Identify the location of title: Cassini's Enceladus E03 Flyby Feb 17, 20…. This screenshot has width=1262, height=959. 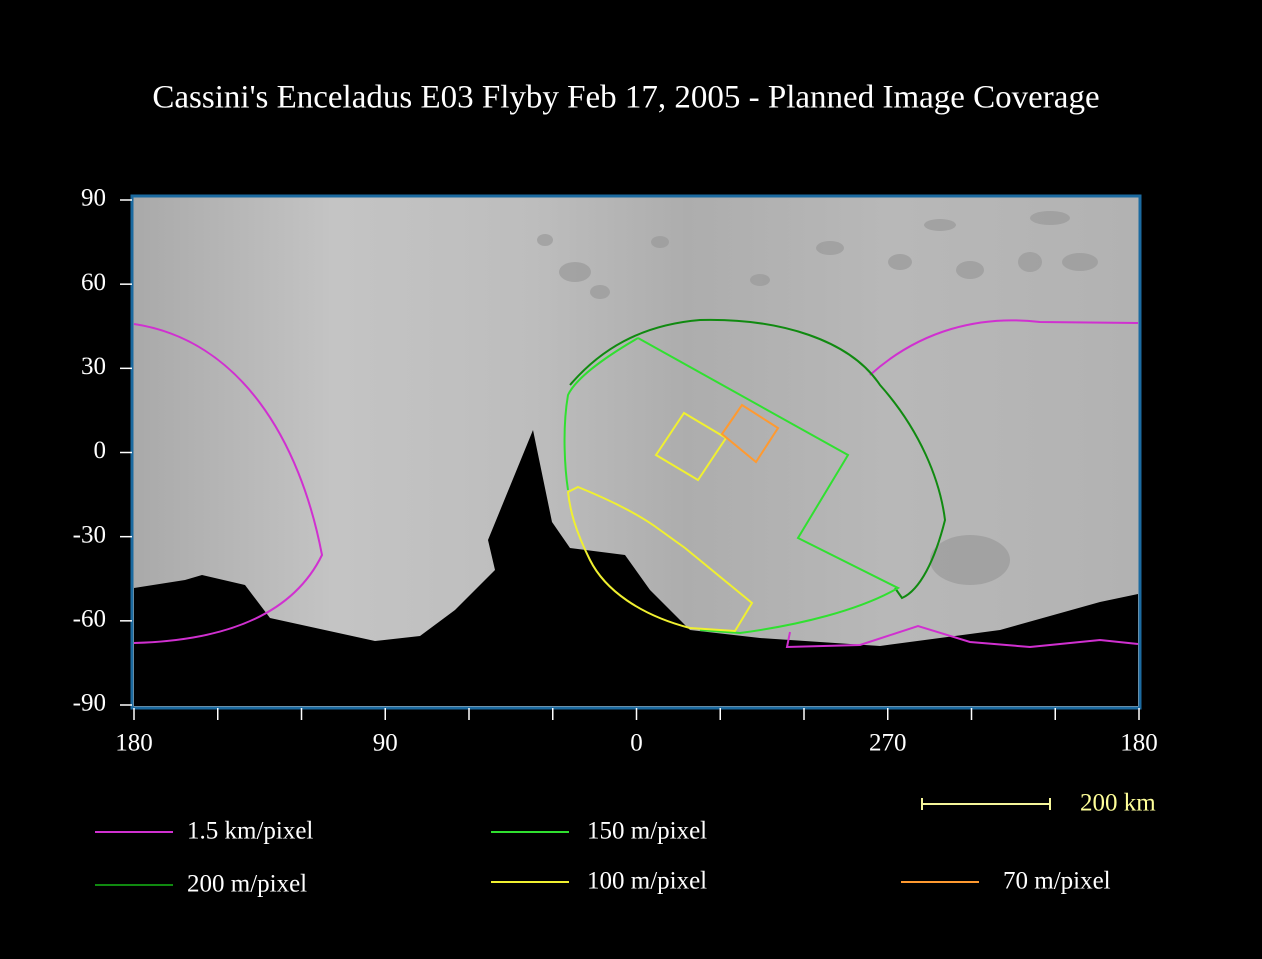
(625, 98).